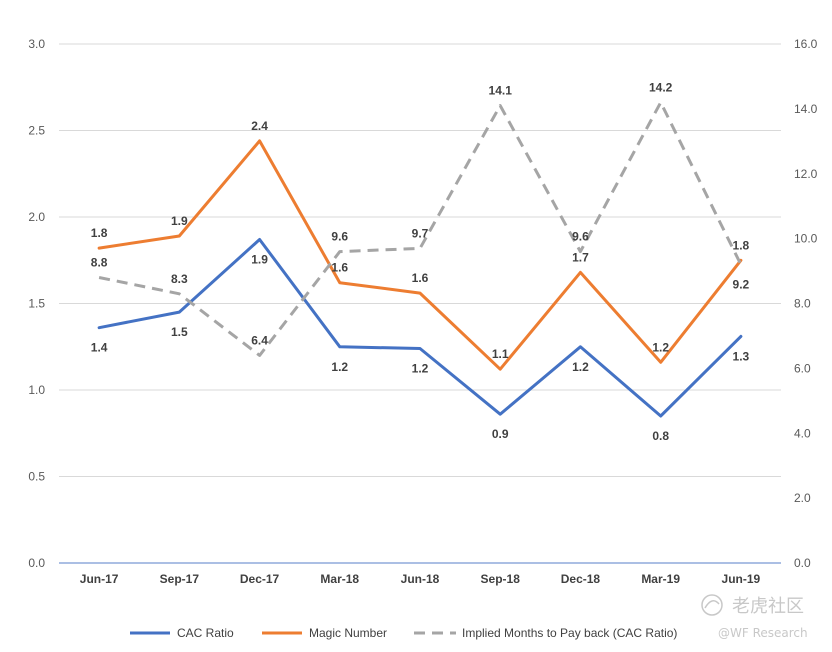  What do you see at coordinates (36, 390) in the screenshot?
I see `y-left-tick-label: 1.0` at bounding box center [36, 390].